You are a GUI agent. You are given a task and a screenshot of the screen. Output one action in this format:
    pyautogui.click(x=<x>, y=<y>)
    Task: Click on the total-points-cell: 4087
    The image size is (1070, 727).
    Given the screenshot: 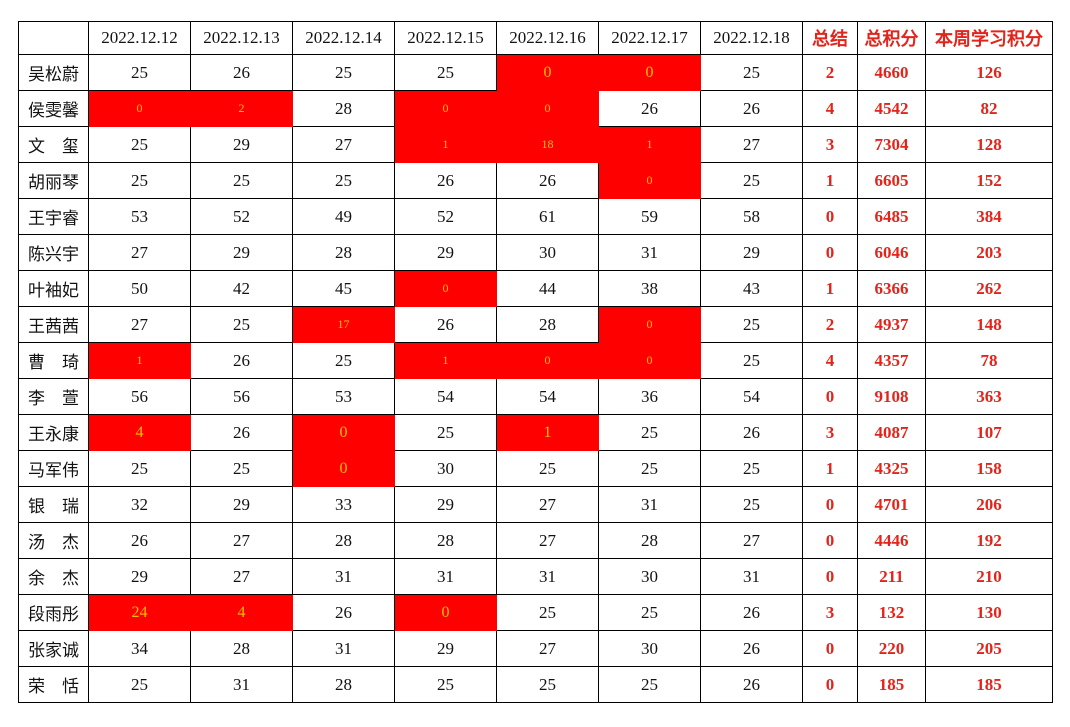 What is the action you would take?
    pyautogui.click(x=891, y=432)
    